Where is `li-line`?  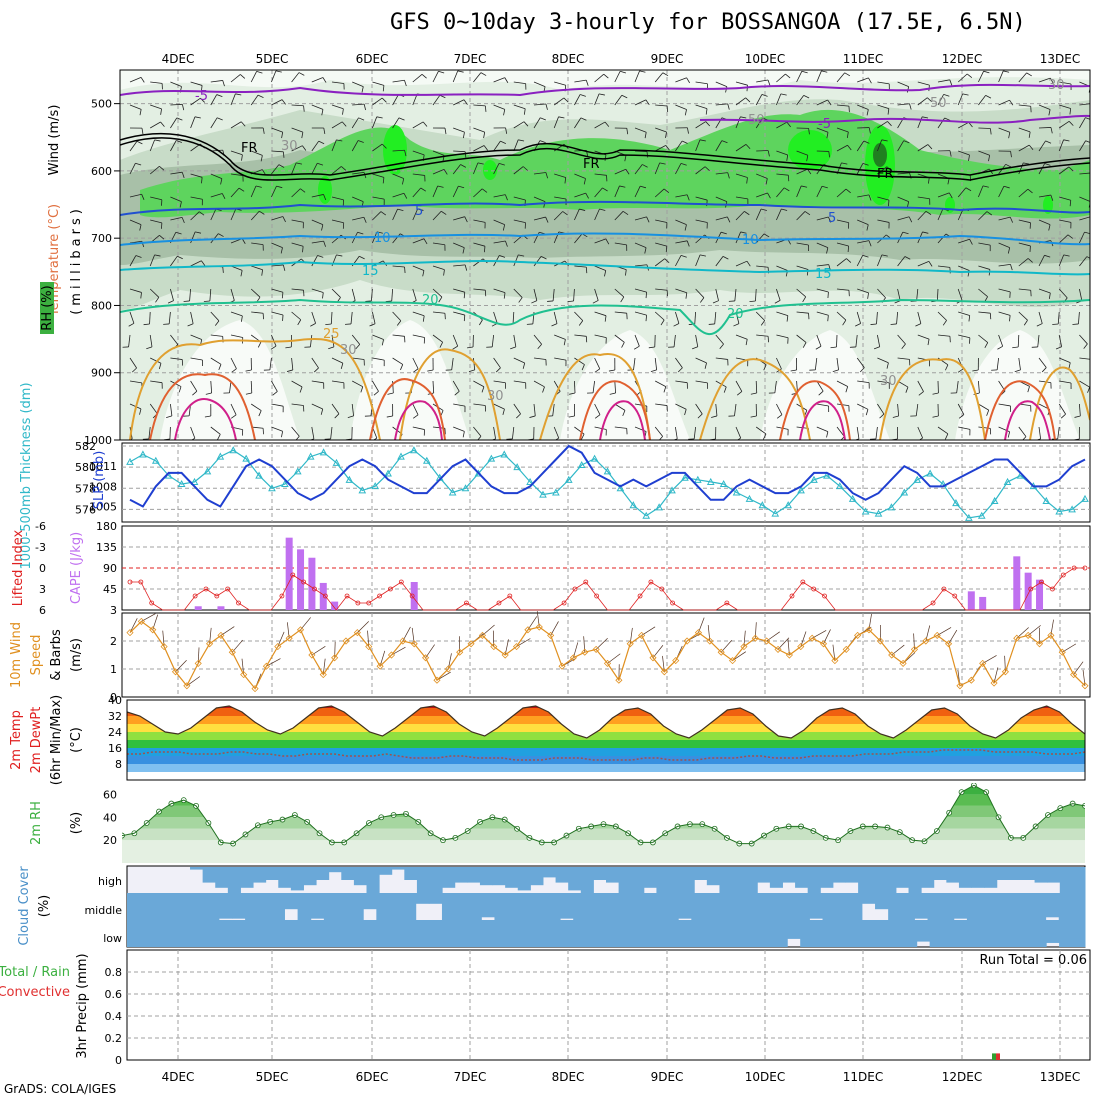 li-line is located at coordinates (607, 589).